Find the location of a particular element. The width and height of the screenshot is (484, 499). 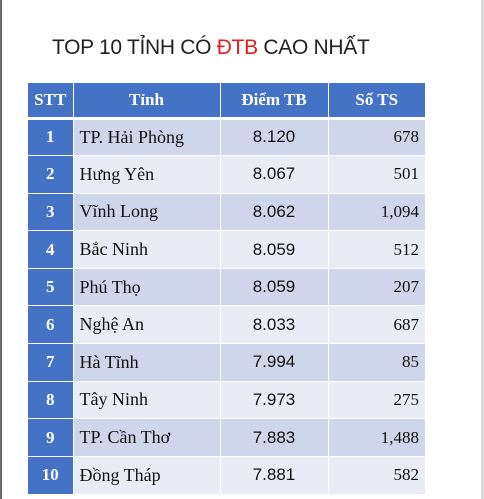

header-diem-tb: Điểm TB is located at coordinates (273, 101).